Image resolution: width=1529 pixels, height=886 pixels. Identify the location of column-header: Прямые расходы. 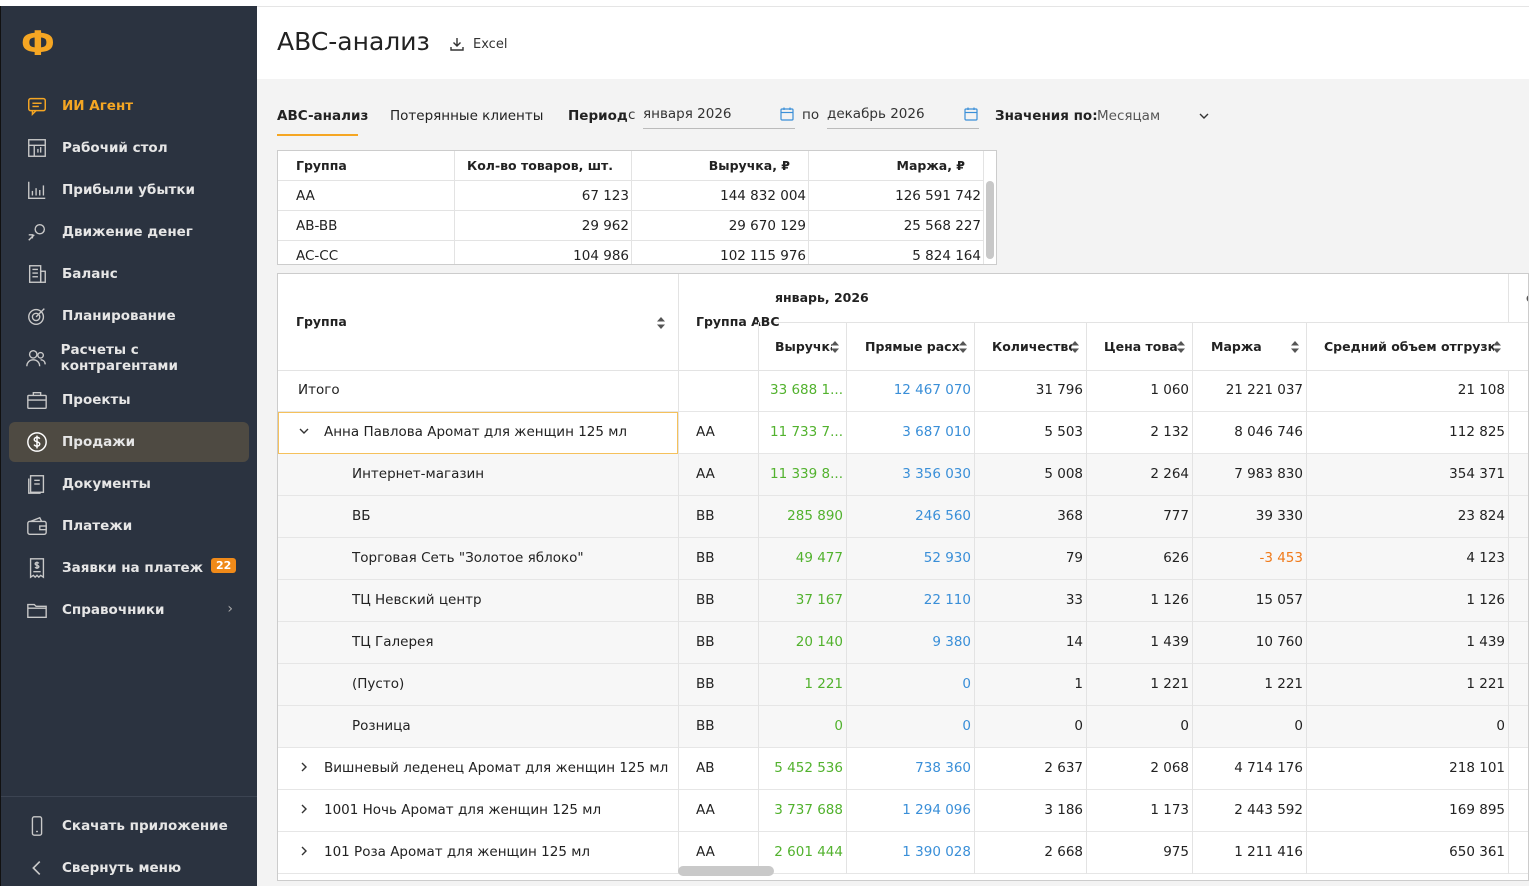
(912, 346).